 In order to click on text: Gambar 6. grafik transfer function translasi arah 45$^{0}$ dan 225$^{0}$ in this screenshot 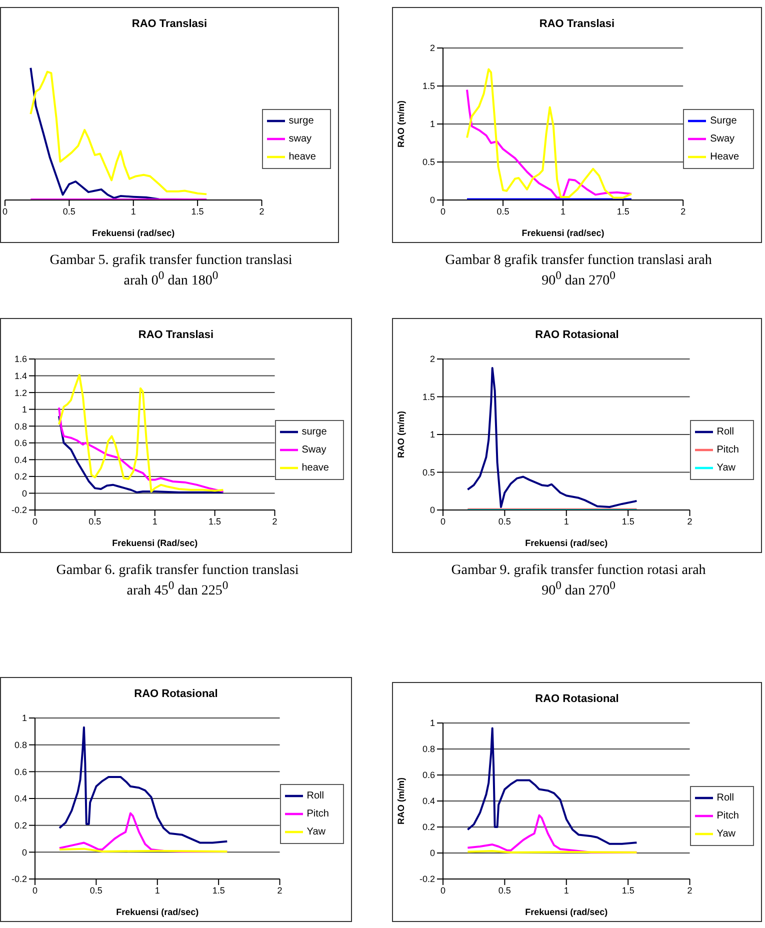, I will do `click(177, 581)`.